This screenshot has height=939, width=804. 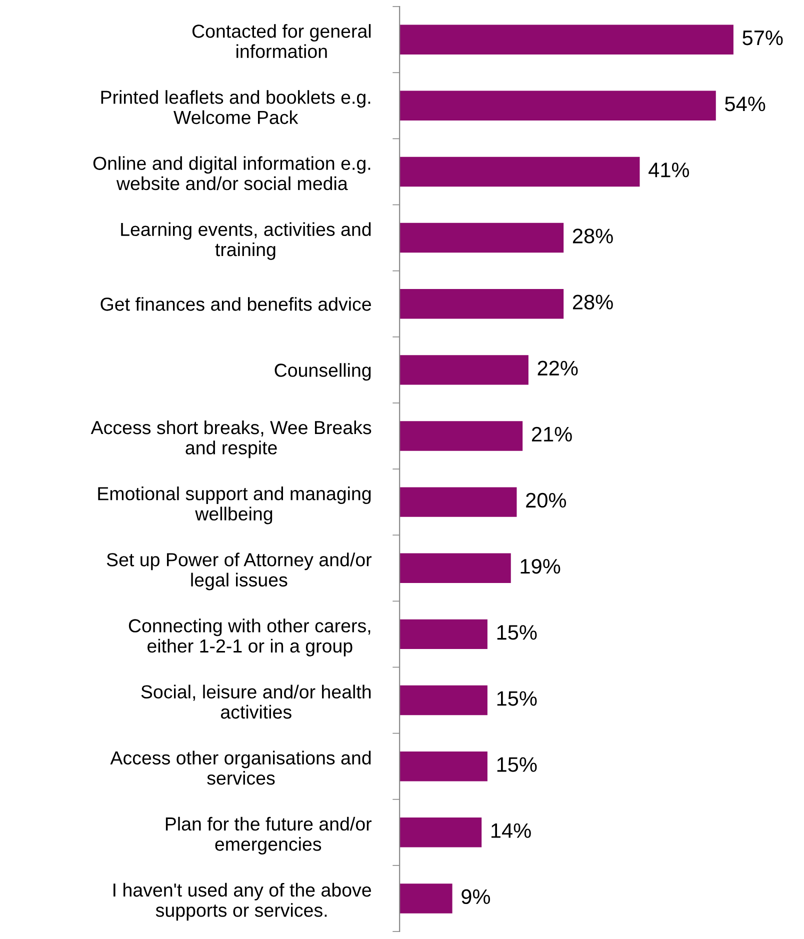 I want to click on y-tick-label: I haven't used any of the above supports or services., so click(x=242, y=901).